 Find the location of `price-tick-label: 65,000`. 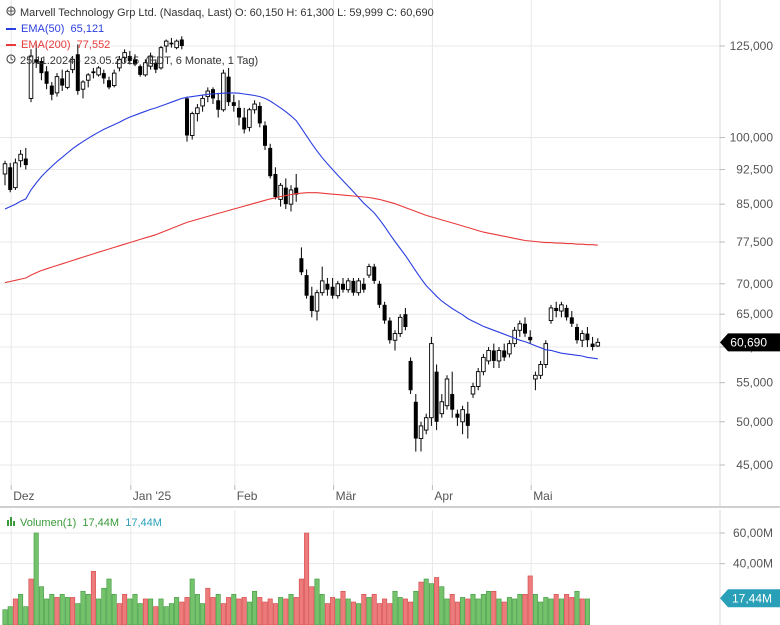

price-tick-label: 65,000 is located at coordinates (754, 314).